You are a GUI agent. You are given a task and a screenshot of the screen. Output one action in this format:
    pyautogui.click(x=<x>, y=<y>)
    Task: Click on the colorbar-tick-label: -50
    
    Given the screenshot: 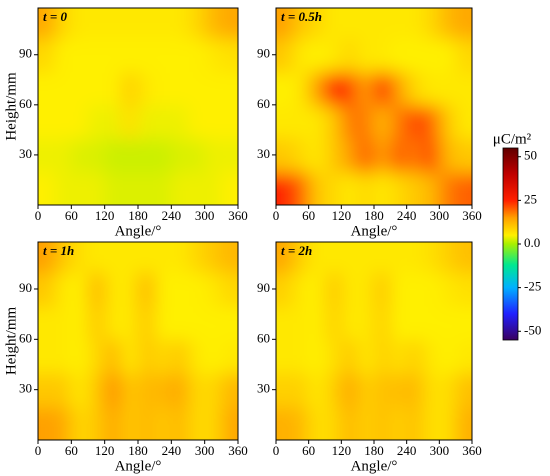 What is the action you would take?
    pyautogui.click(x=532, y=329)
    